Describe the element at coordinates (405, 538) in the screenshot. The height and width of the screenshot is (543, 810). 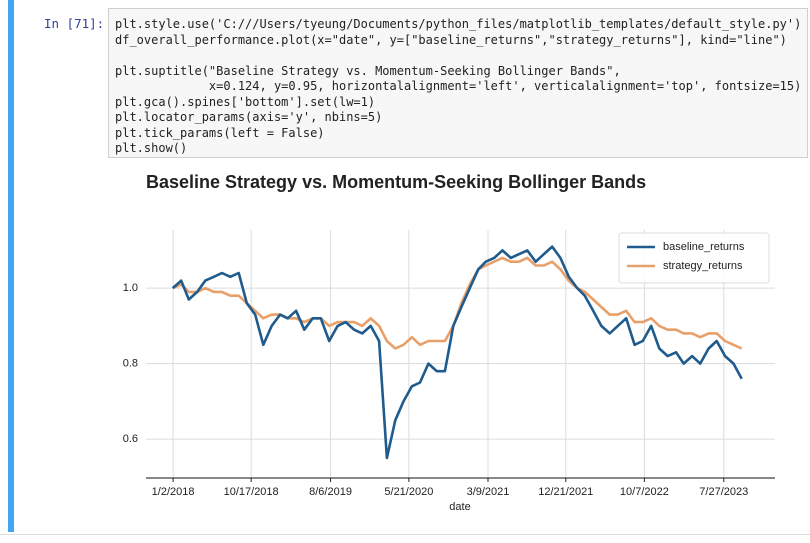
I see `next-cell-edge` at that location.